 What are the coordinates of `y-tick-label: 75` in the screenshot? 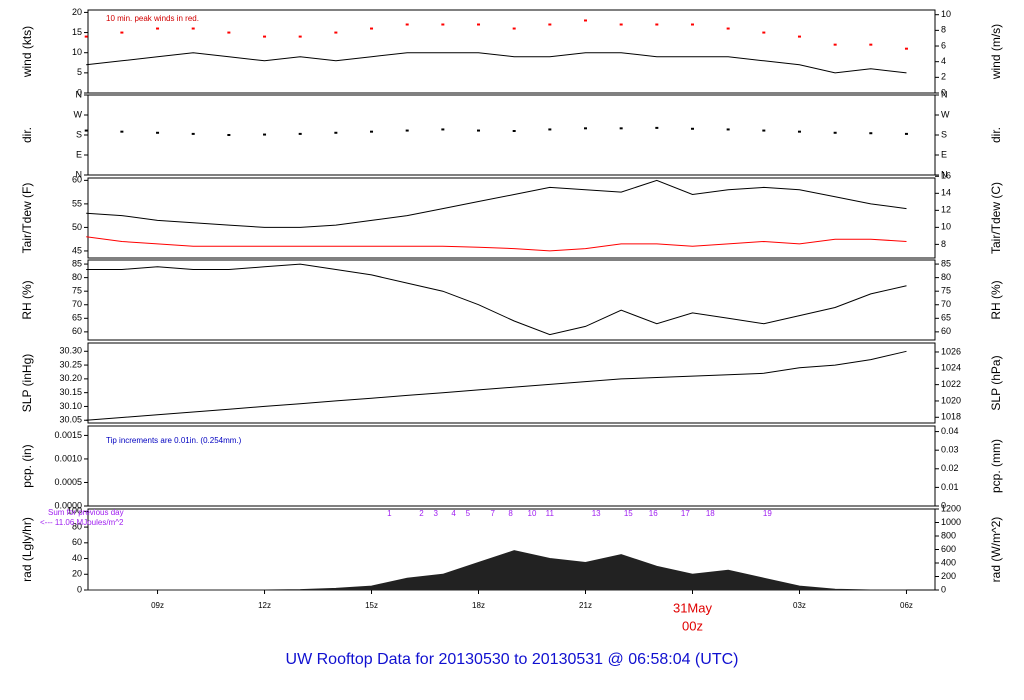 It's located at (77, 291).